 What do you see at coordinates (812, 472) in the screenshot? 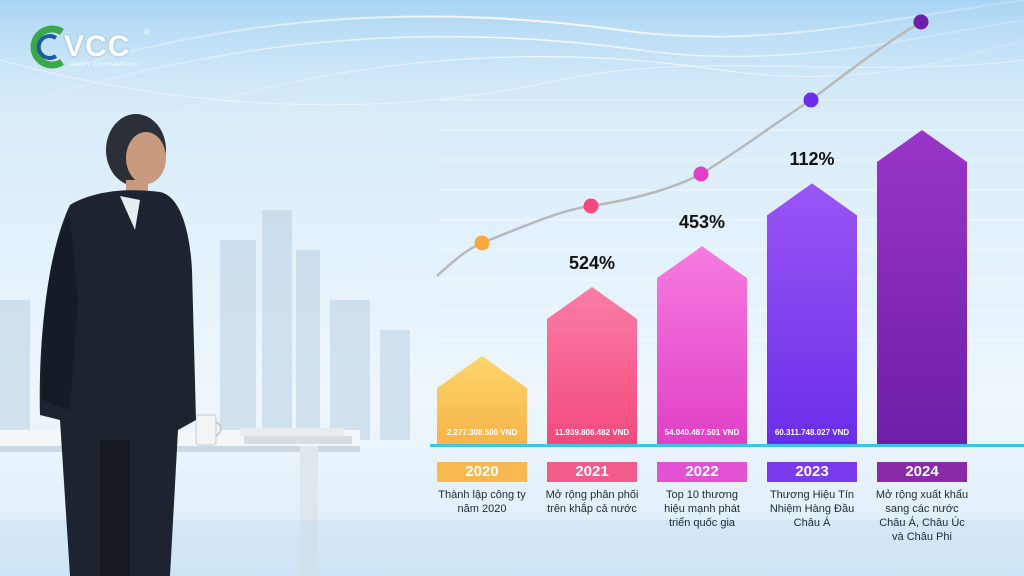
I see `year-badge-2023: 2023` at bounding box center [812, 472].